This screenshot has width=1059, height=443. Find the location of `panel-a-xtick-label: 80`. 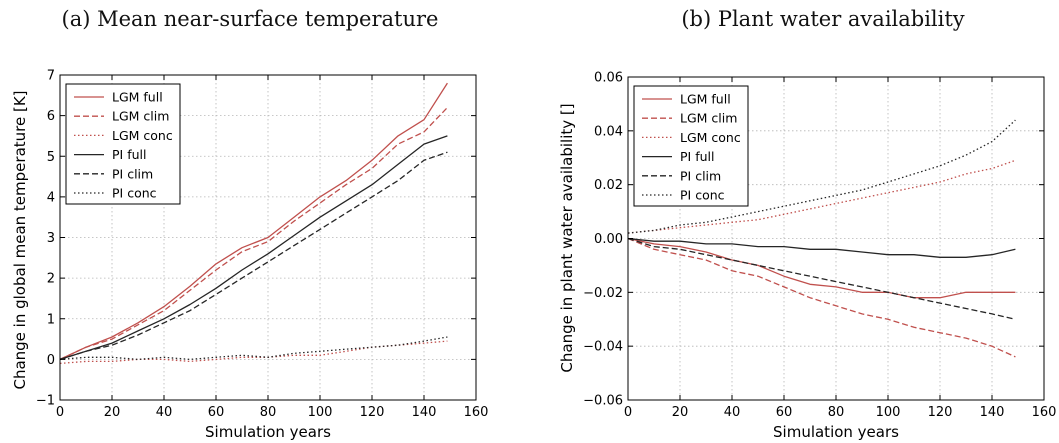

panel-a-xtick-label: 80 is located at coordinates (268, 412).